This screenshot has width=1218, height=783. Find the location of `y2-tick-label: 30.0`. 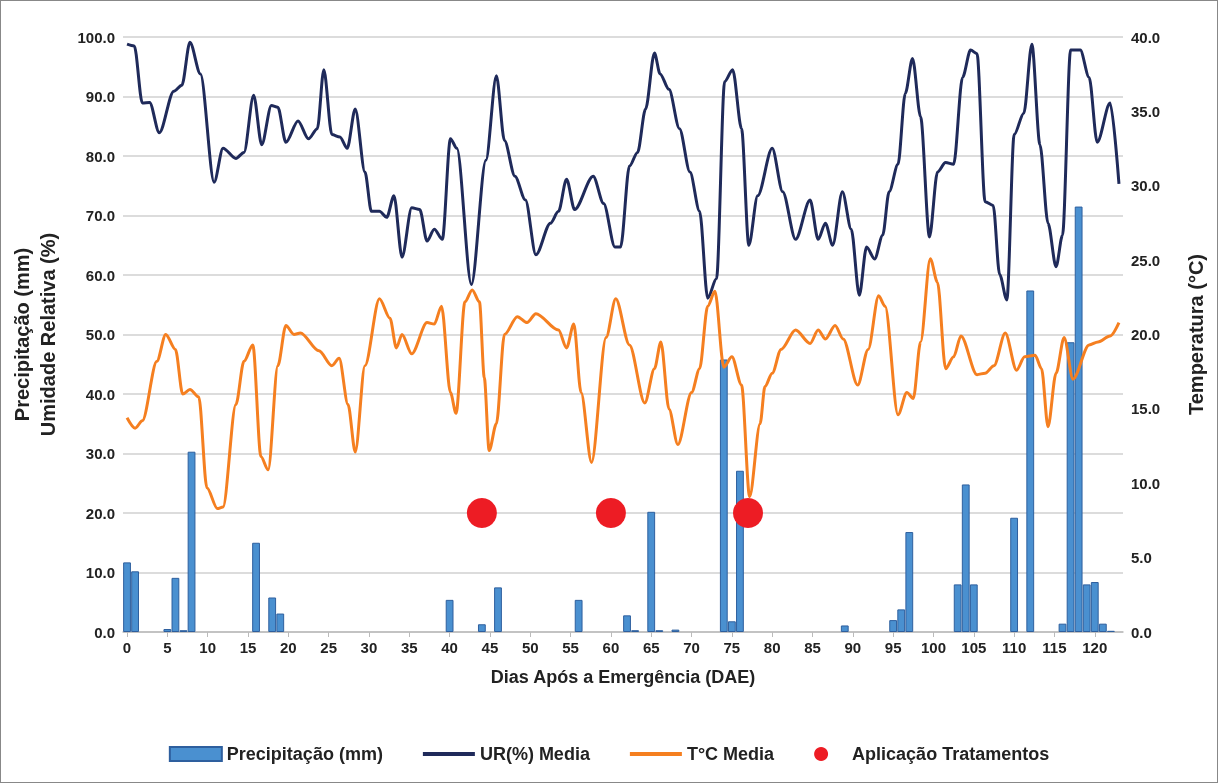

y2-tick-label: 30.0 is located at coordinates (1146, 186).